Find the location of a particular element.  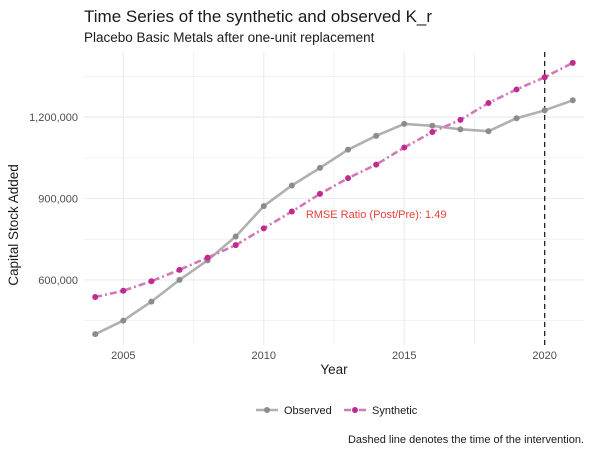

y-tick-labels: 600,000 900,000 1,200,000 is located at coordinates (53, 199).